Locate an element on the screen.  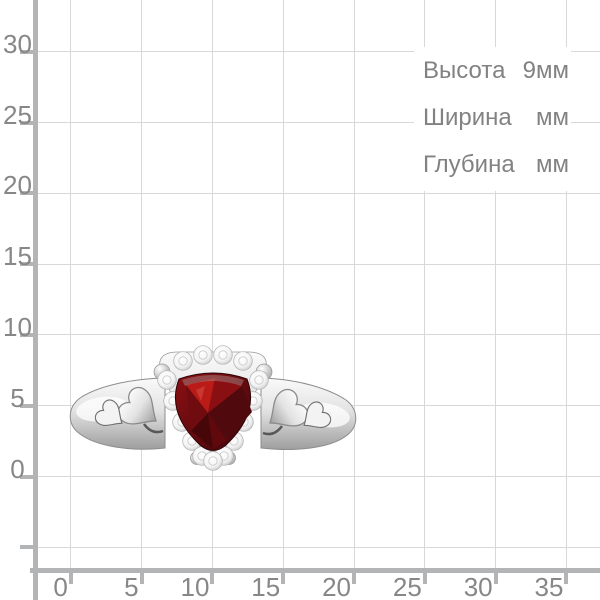
ring-band-left is located at coordinates (118, 413).